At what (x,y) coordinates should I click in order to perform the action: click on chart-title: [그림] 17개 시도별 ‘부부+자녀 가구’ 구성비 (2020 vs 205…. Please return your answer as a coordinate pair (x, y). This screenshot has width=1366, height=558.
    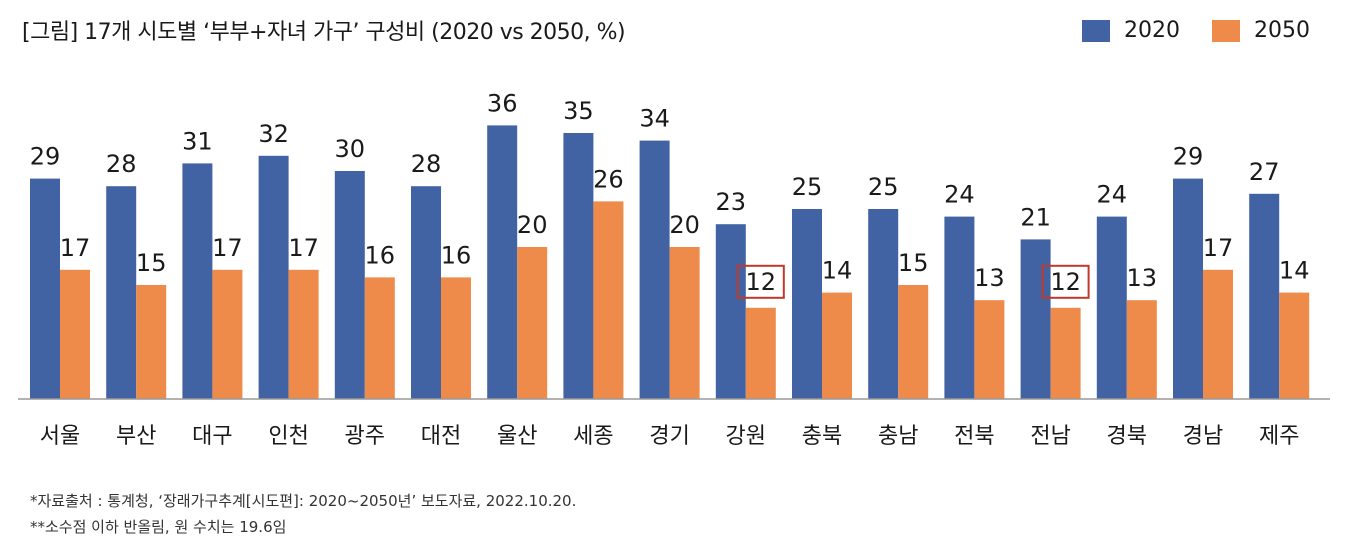
    Looking at the image, I should click on (324, 32).